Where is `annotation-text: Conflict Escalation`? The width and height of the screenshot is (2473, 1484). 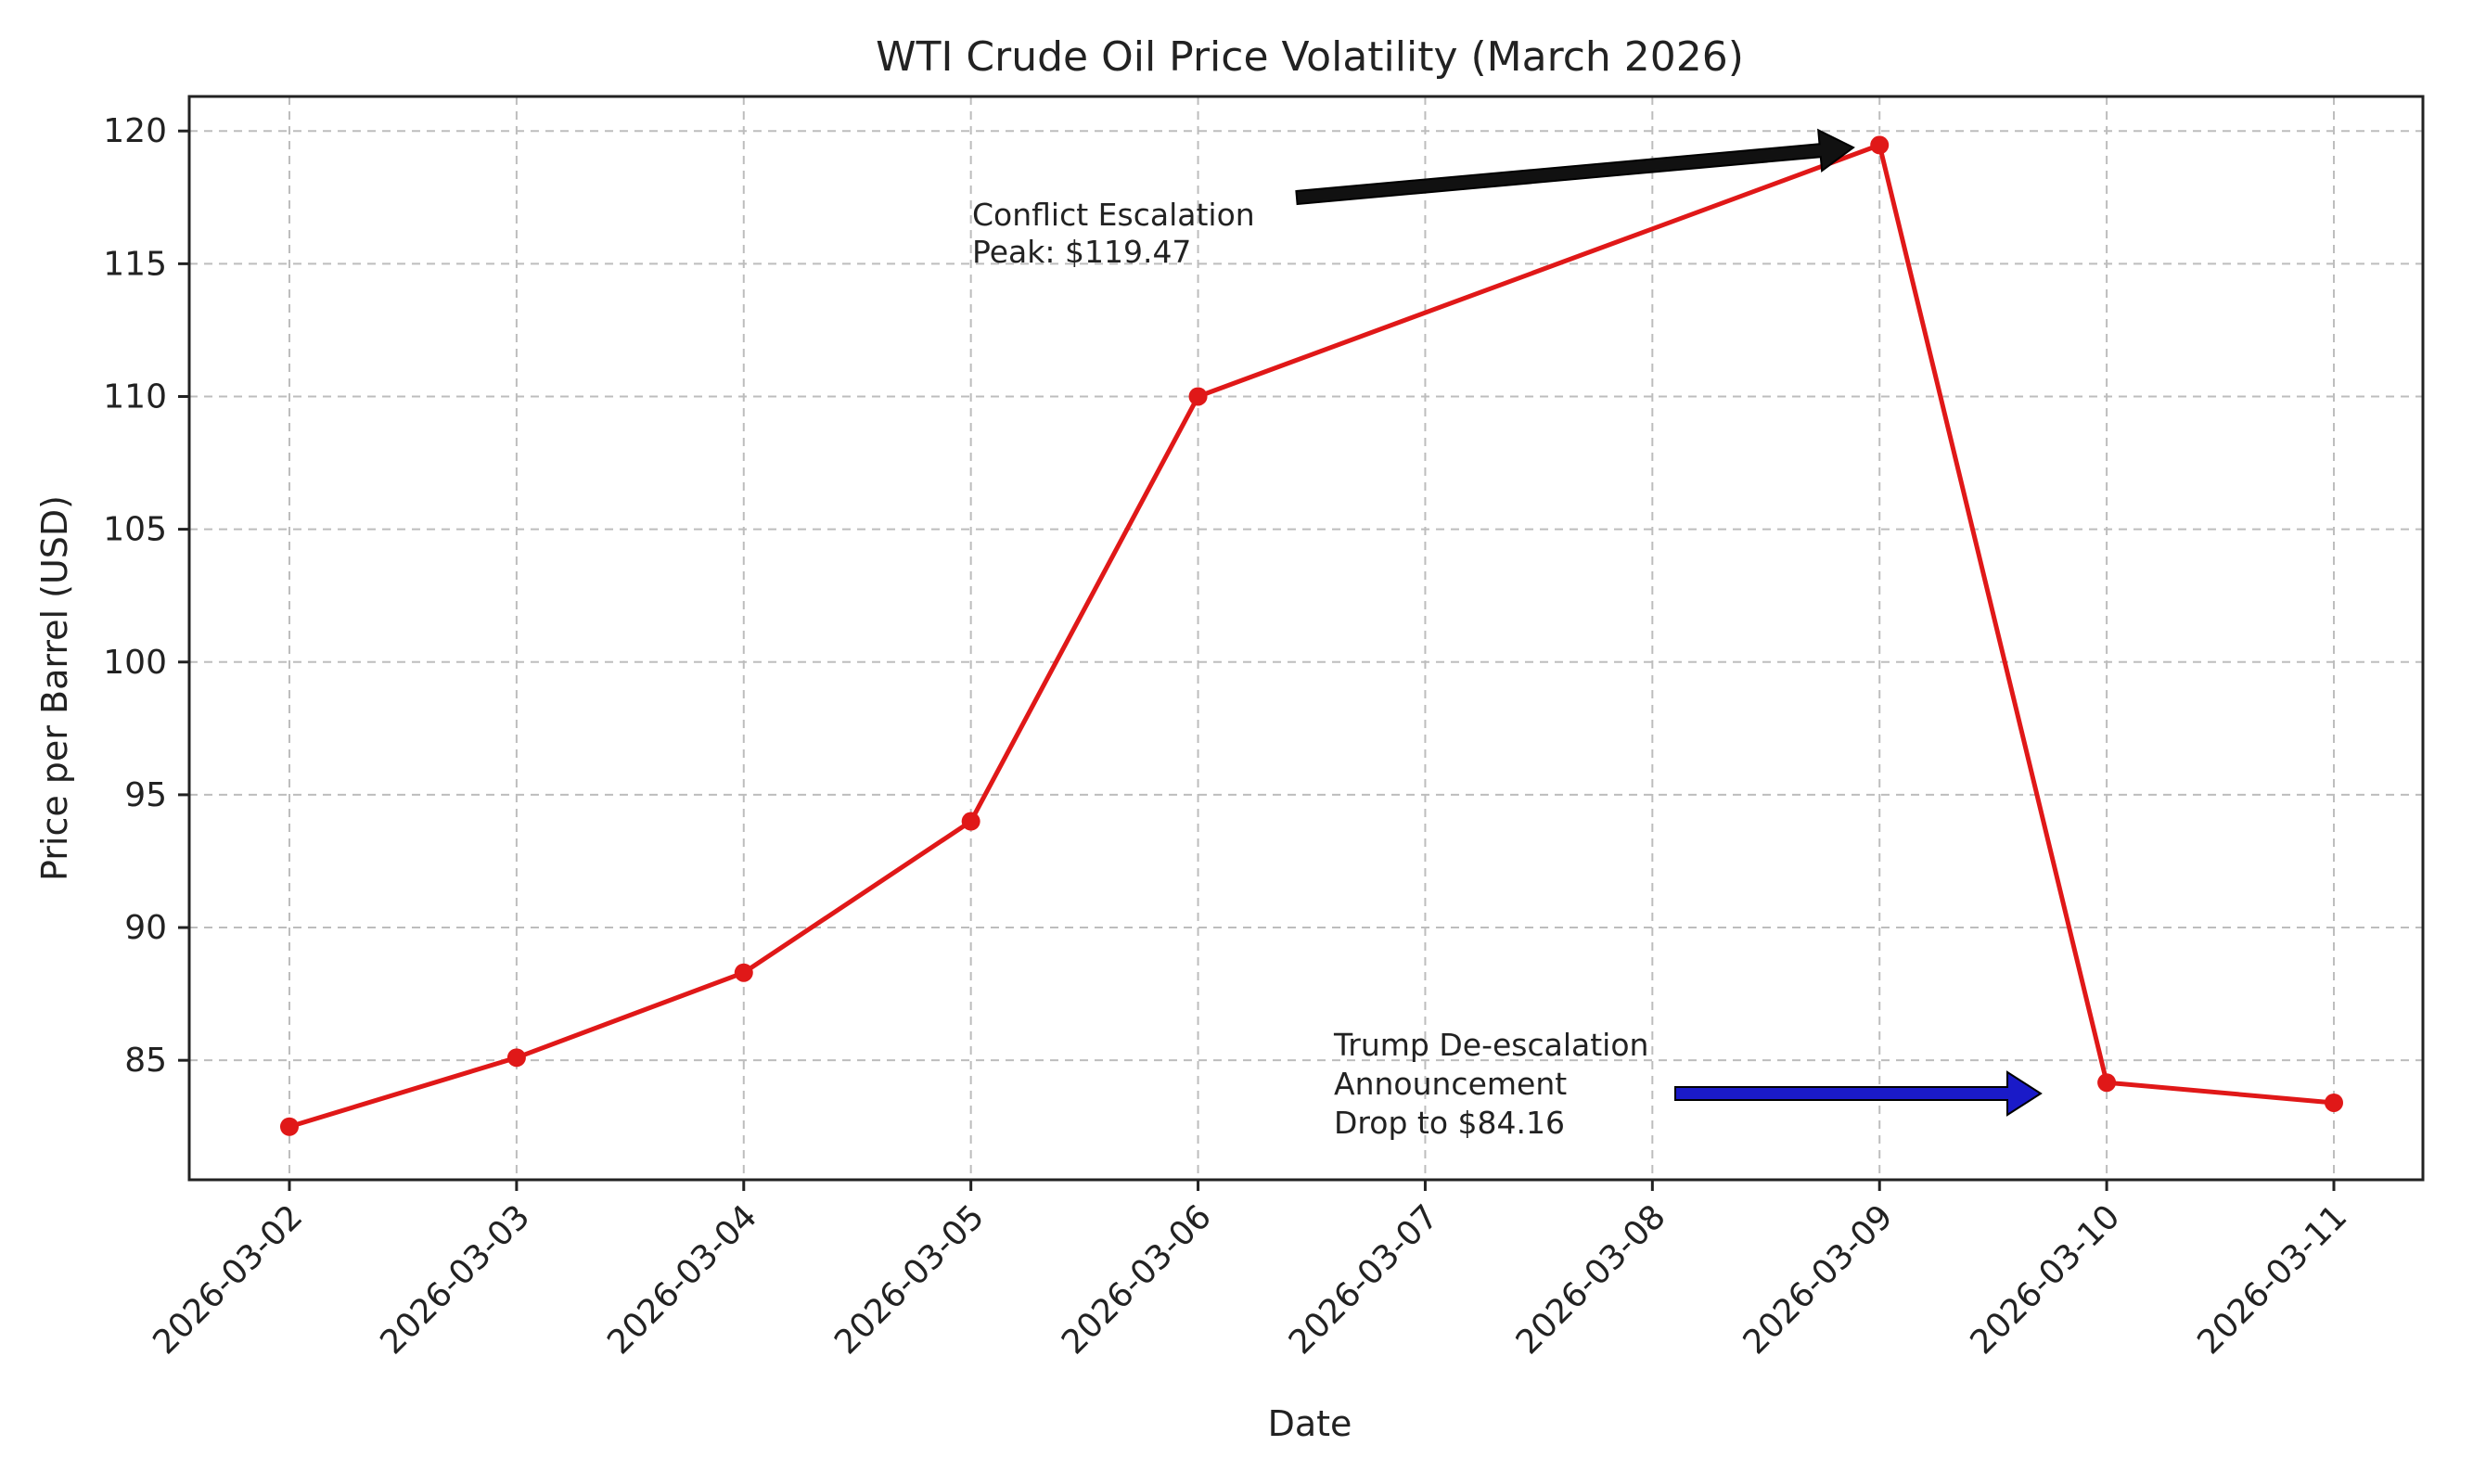 annotation-text: Conflict Escalation is located at coordinates (1113, 215).